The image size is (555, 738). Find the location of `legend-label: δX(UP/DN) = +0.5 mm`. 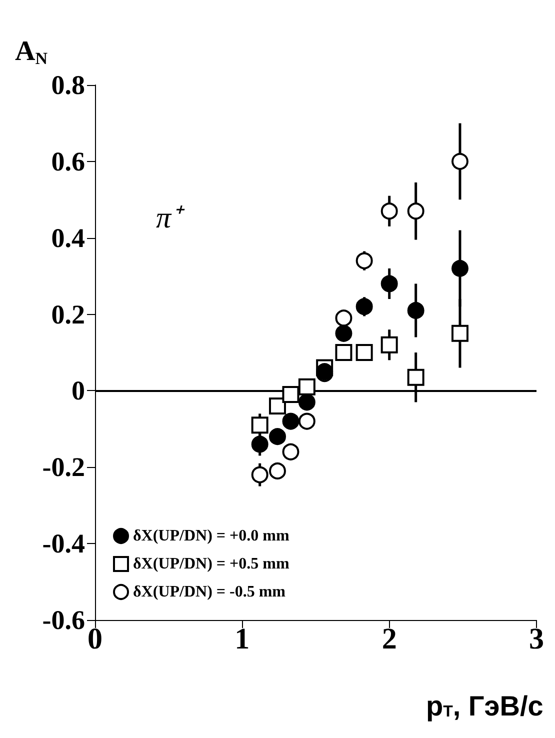

legend-label: δX(UP/DN) = +0.5 mm is located at coordinates (211, 564).